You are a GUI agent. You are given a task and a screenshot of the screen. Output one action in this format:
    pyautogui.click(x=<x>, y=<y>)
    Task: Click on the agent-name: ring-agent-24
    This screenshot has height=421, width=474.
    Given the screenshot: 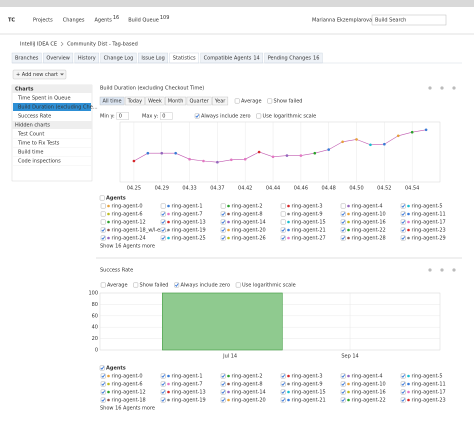 What is the action you would take?
    pyautogui.click(x=129, y=239)
    